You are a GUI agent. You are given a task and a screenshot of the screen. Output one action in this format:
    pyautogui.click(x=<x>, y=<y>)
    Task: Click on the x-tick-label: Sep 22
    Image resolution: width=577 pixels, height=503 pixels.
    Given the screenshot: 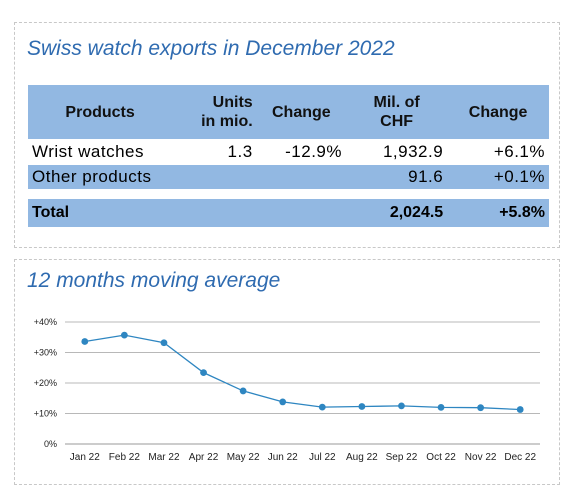 What is the action you would take?
    pyautogui.click(x=402, y=457)
    